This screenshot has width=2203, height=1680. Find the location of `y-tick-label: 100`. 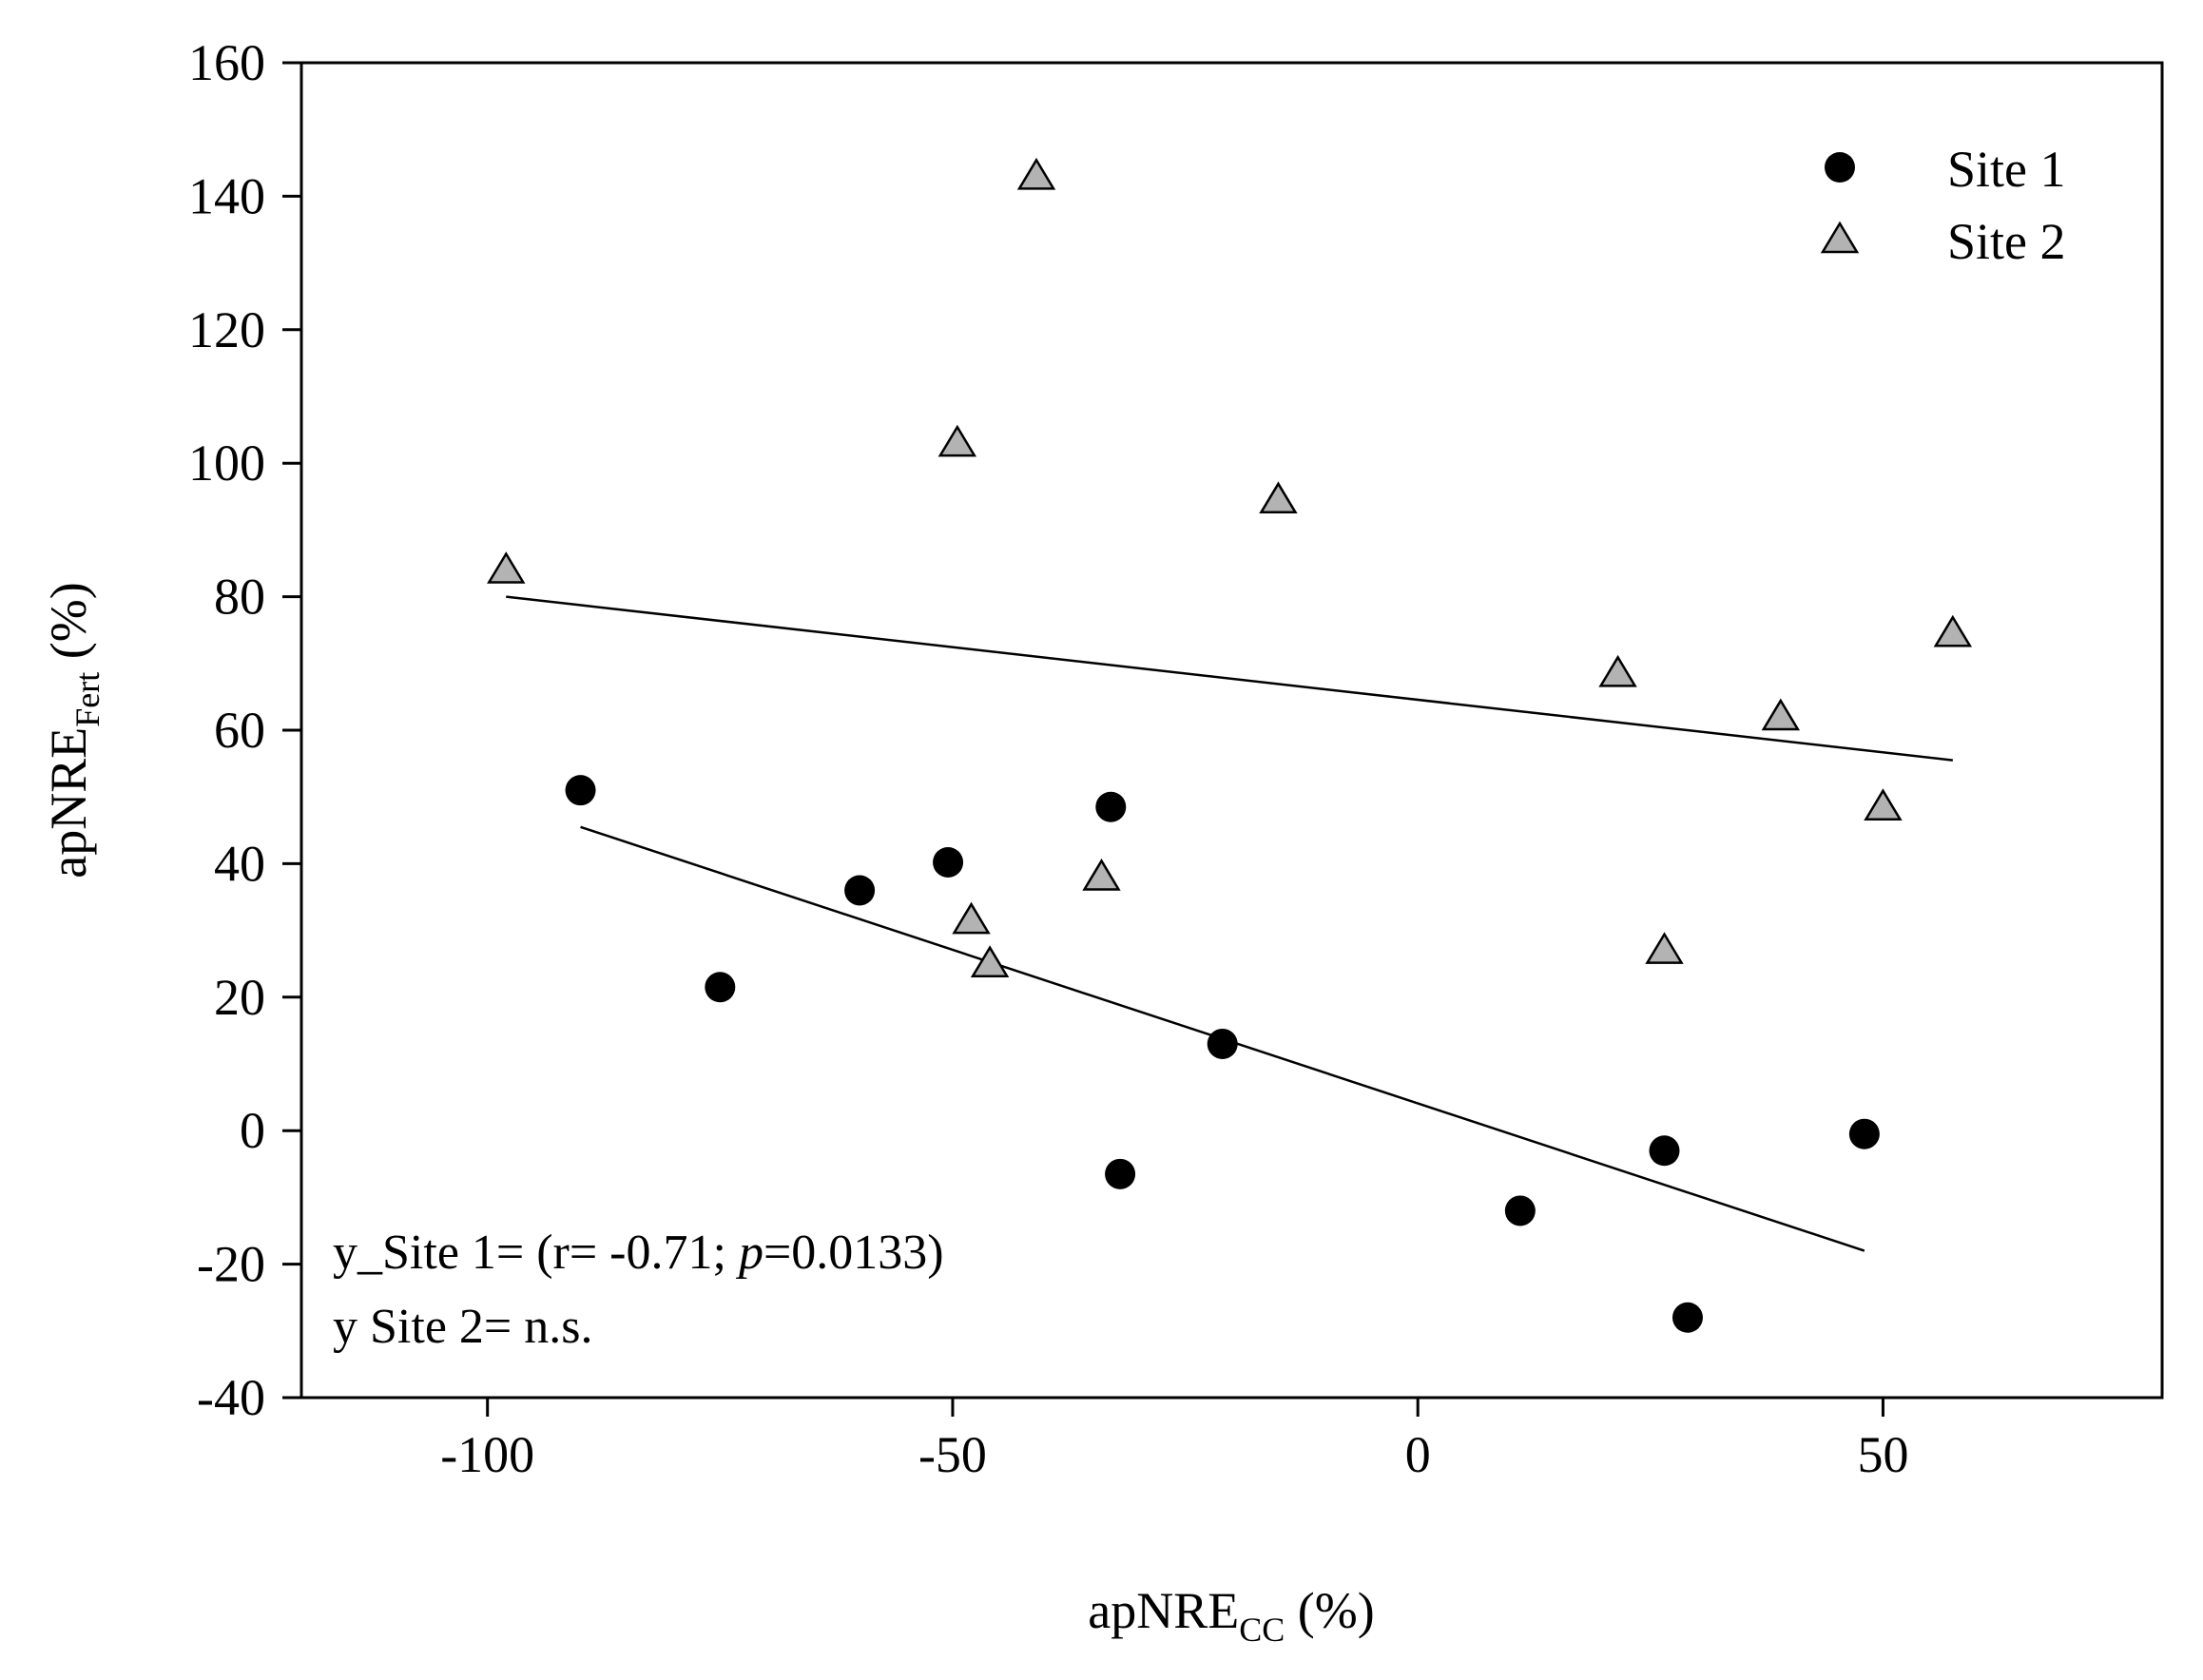

y-tick-label: 100 is located at coordinates (226, 463).